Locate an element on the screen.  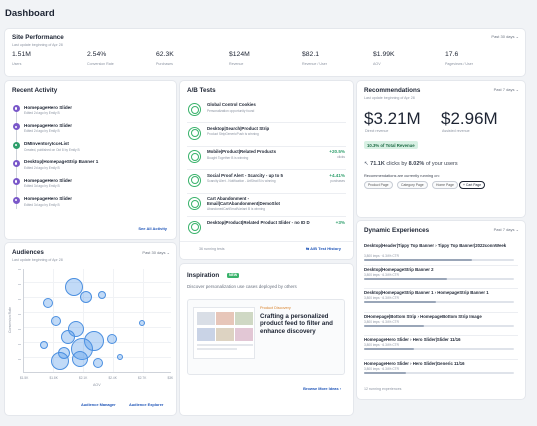
audience-explorer-link: Audience Explorer is located at coordinates (146, 404).